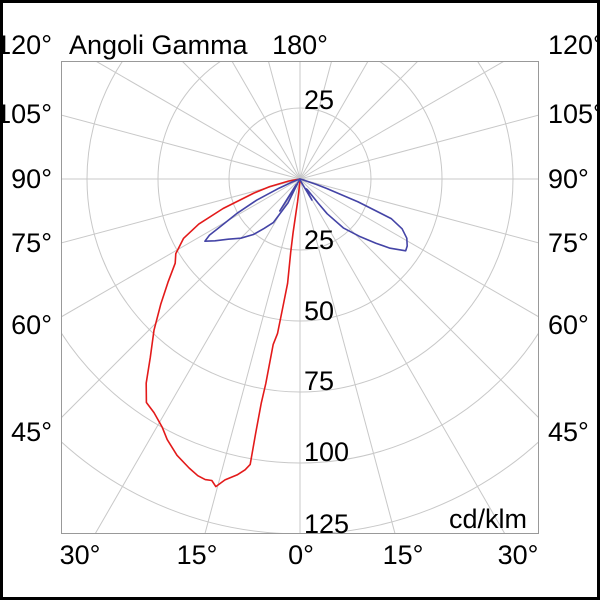  What do you see at coordinates (568, 243) in the screenshot?
I see `right-angle-label-75: 75°` at bounding box center [568, 243].